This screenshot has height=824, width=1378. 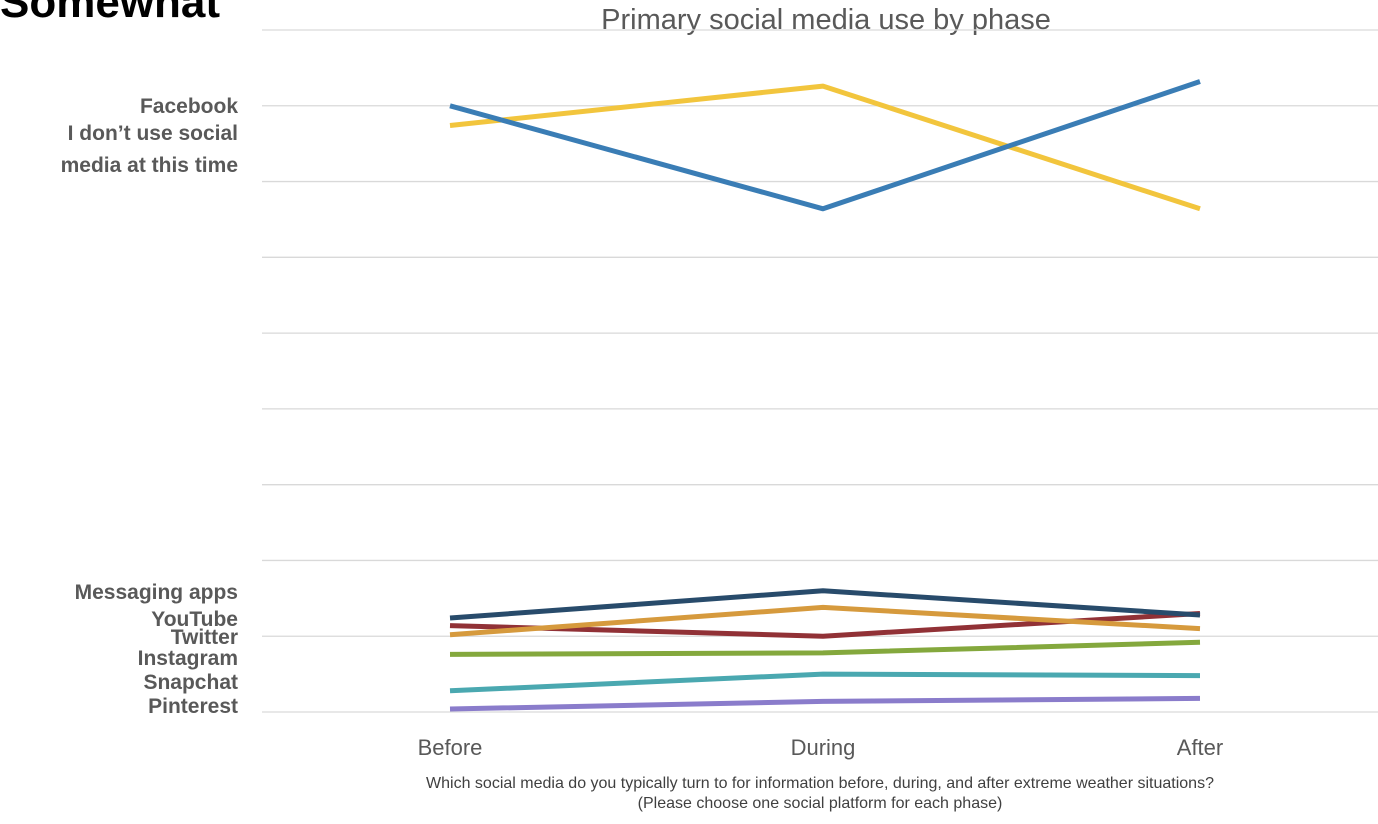 What do you see at coordinates (825, 682) in the screenshot?
I see `series-line-snapchat` at bounding box center [825, 682].